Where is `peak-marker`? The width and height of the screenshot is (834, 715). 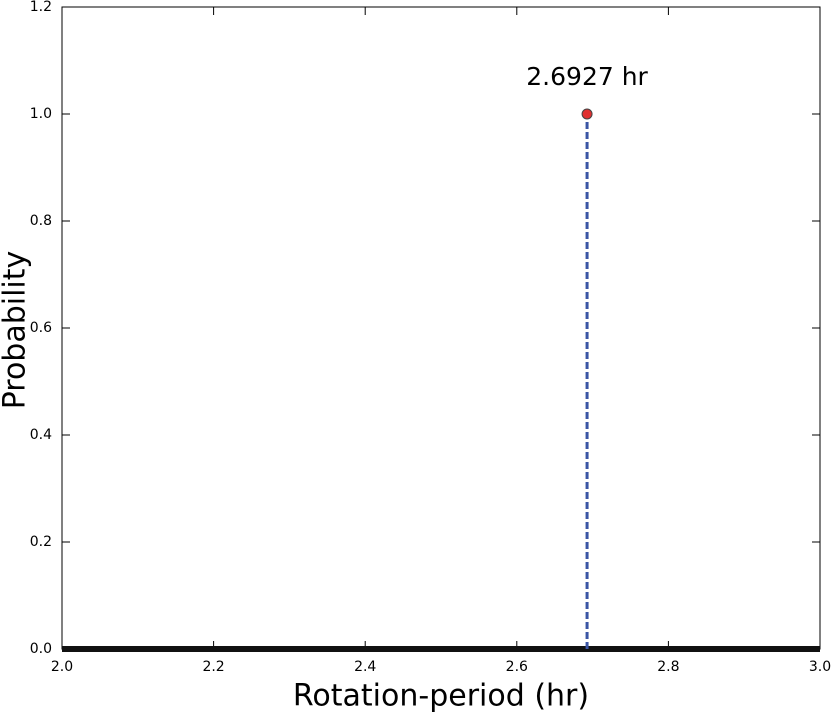 peak-marker is located at coordinates (587, 114).